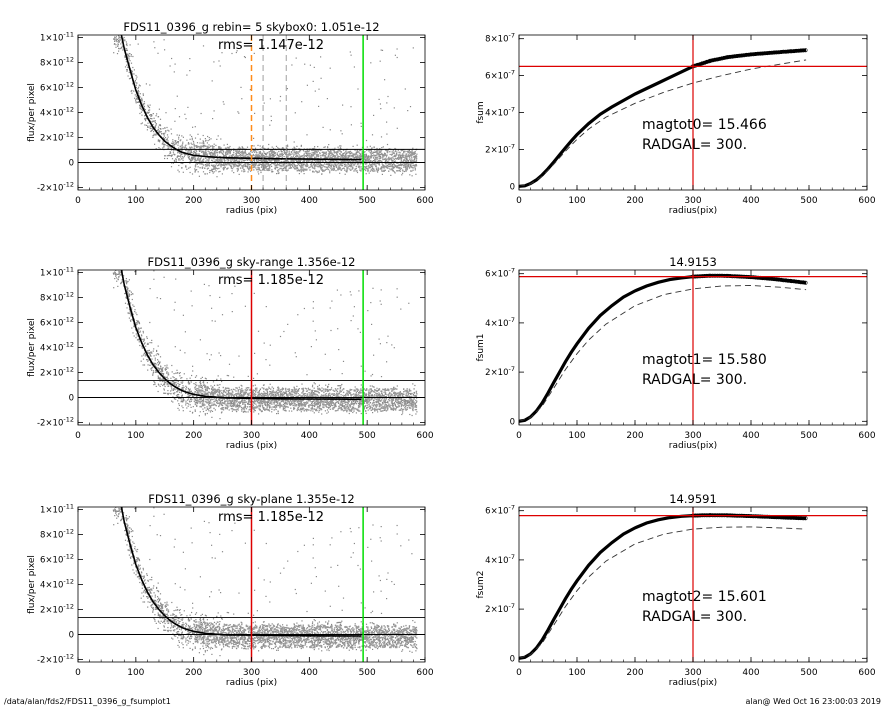 The height and width of the screenshot is (708, 885). I want to click on y-tick-label: 6×10⁻¹², so click(57, 87).